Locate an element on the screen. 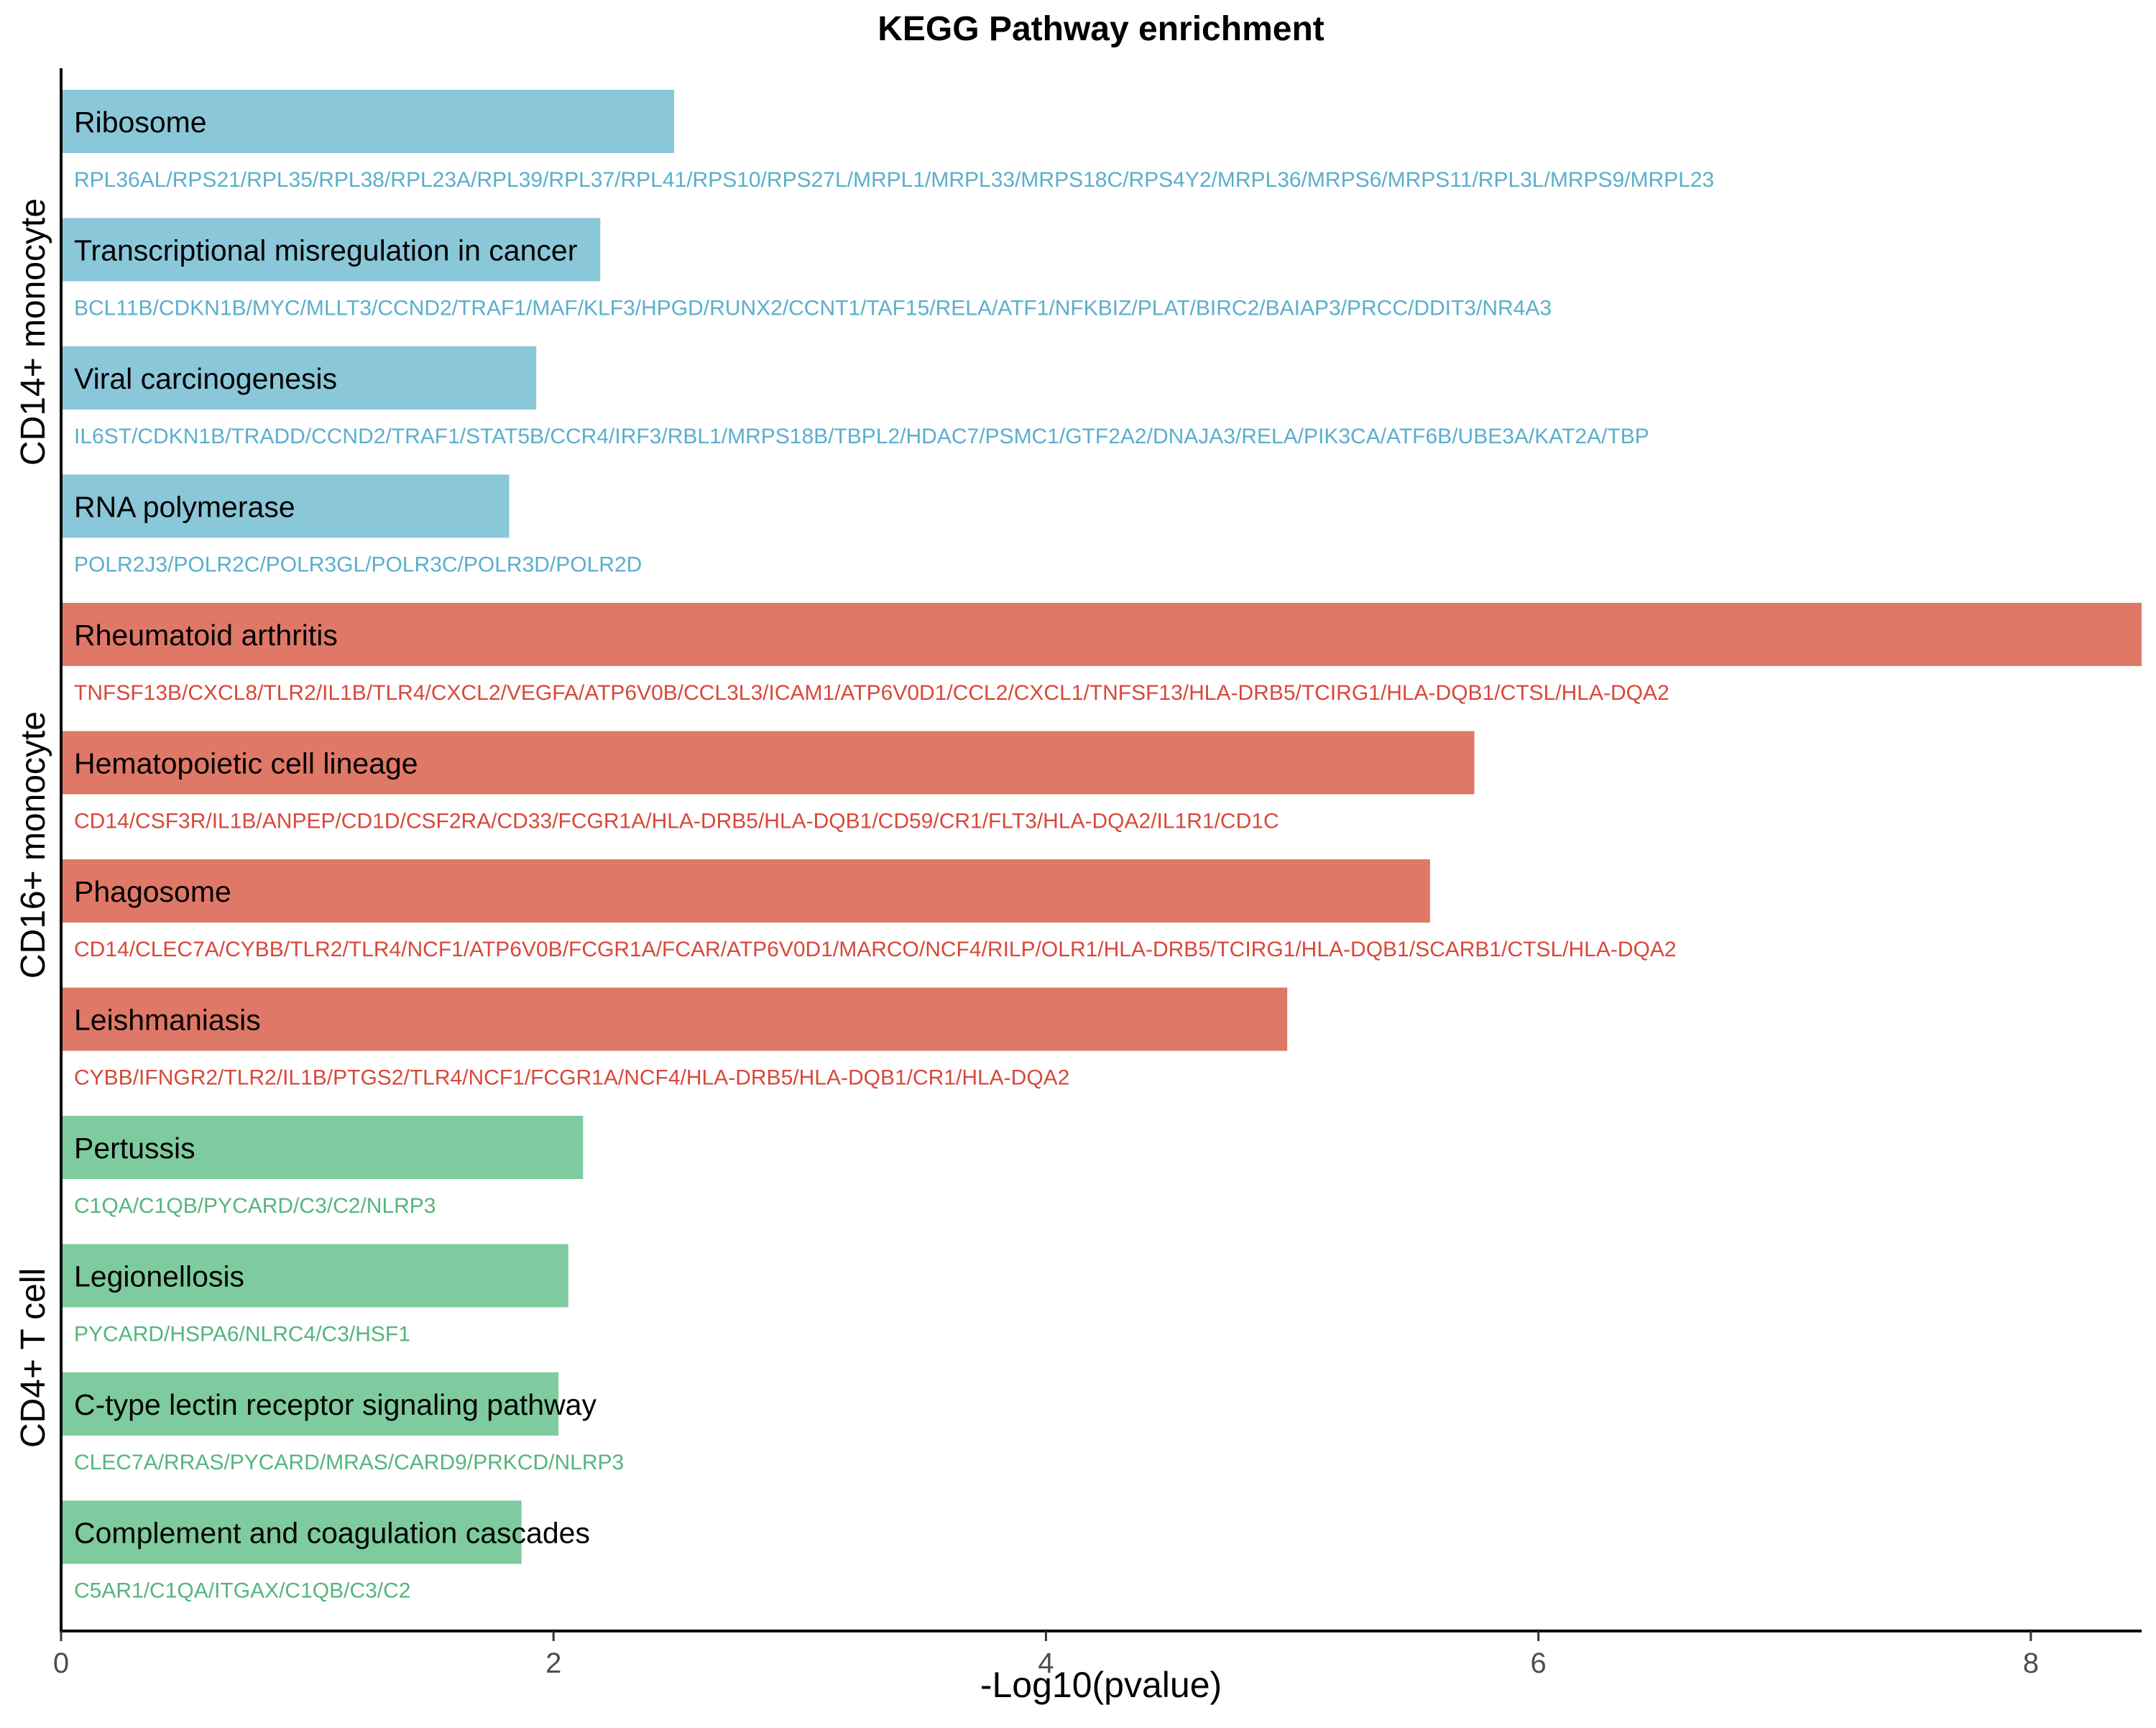 The height and width of the screenshot is (1728, 2156). bar-label: Legionellosis is located at coordinates (159, 1277).